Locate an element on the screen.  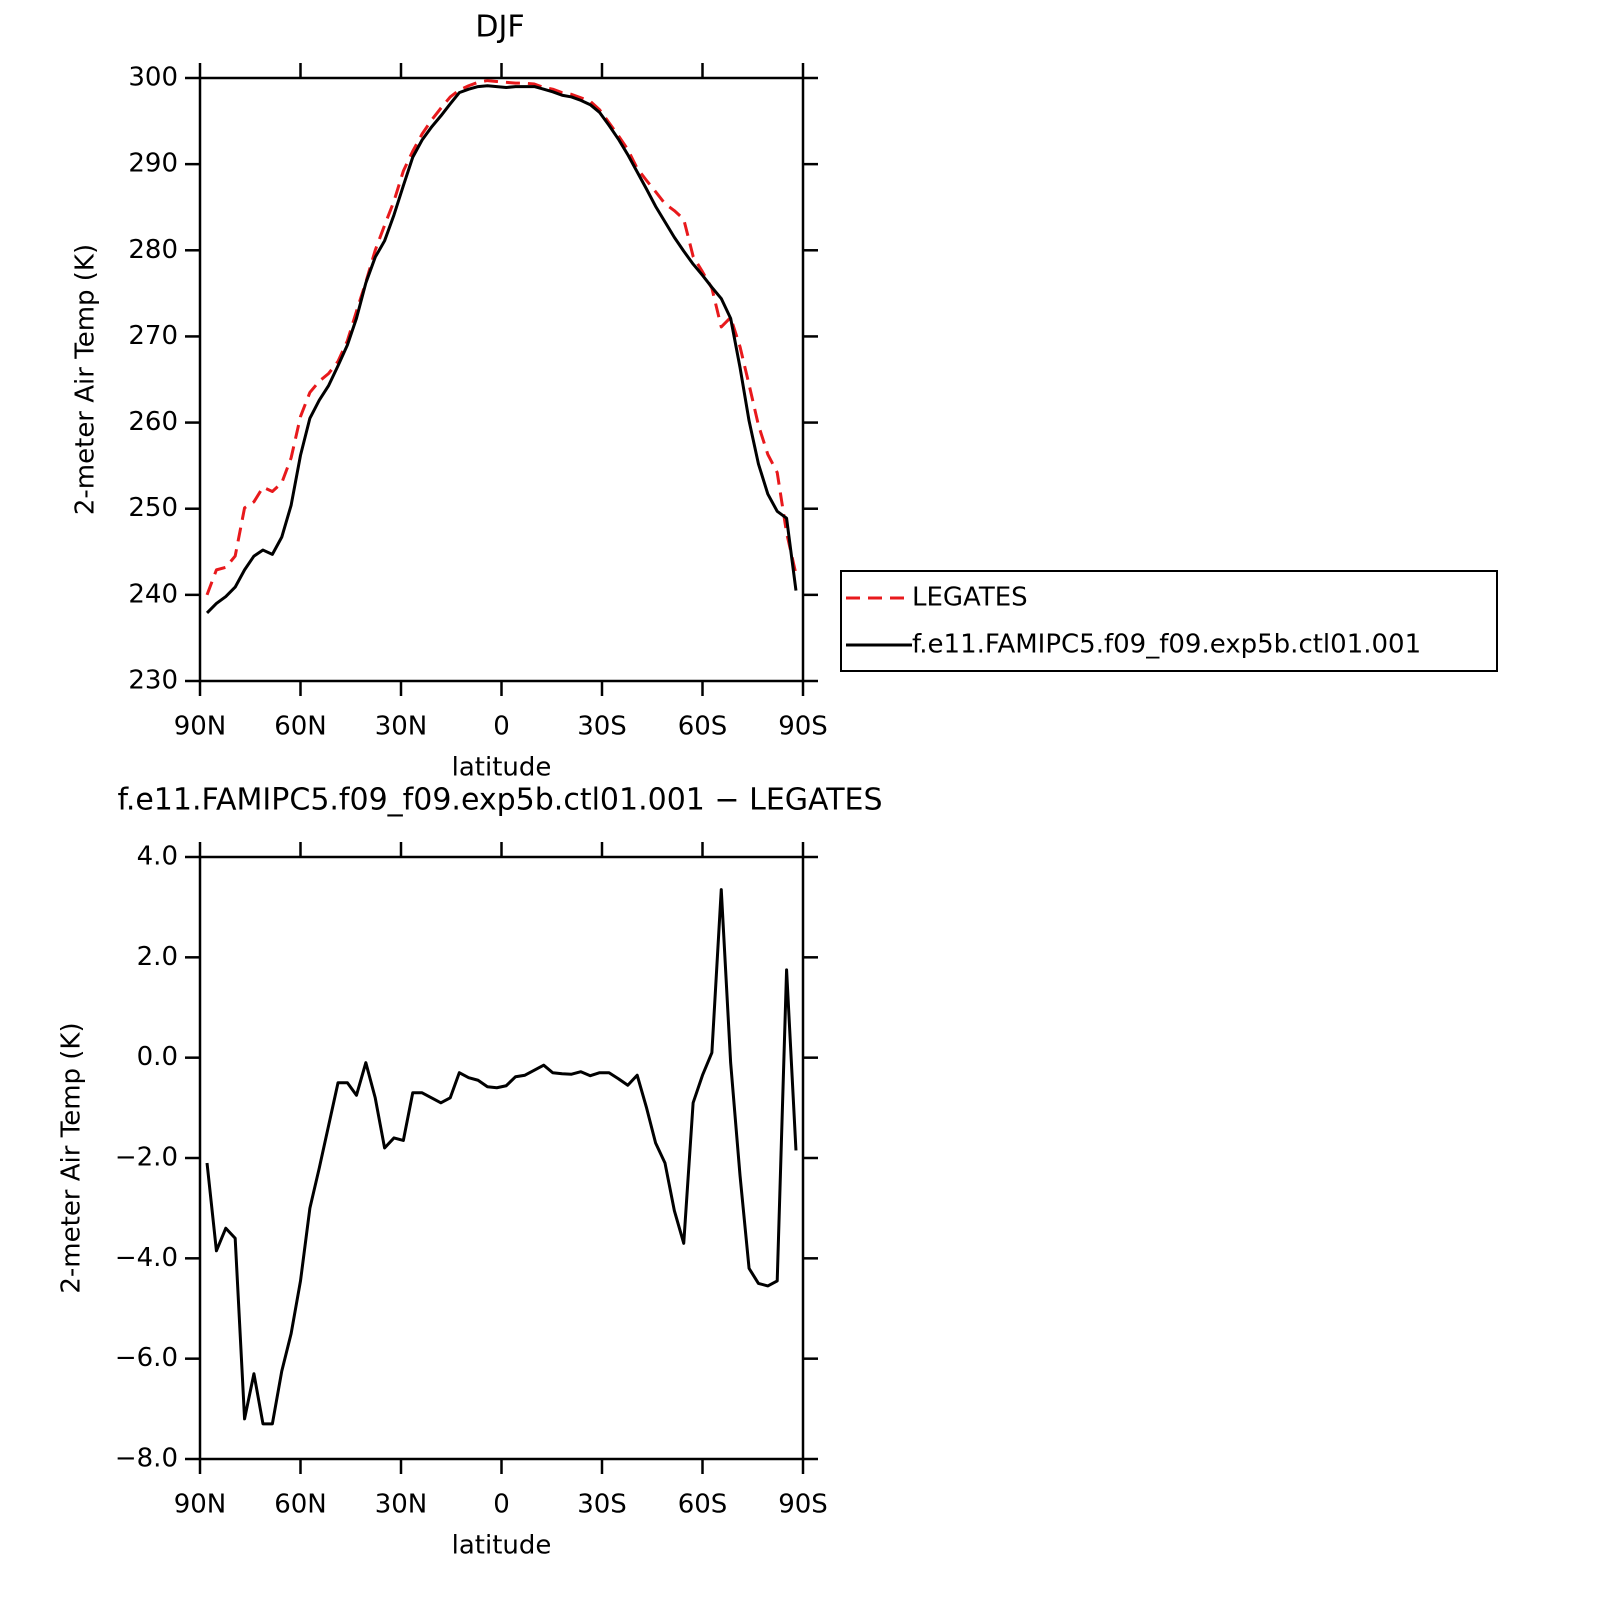
y-tick-label: −4.0 is located at coordinates (146, 1258).